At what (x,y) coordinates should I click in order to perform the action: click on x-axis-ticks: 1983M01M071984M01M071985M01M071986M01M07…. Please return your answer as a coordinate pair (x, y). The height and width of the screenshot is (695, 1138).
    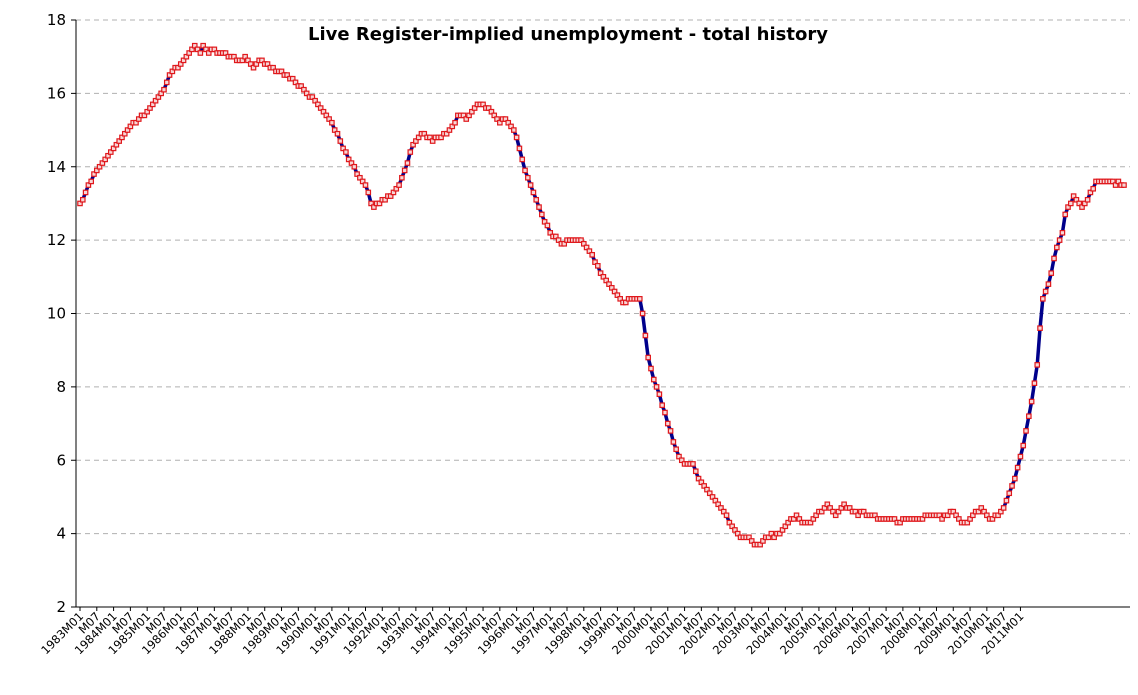
    Looking at the image, I should click on (532, 633).